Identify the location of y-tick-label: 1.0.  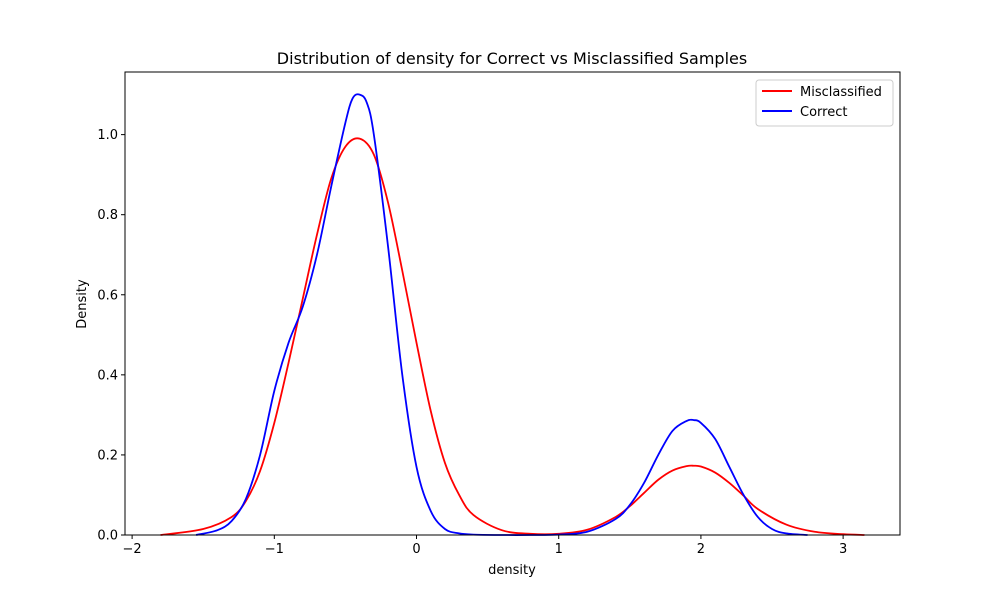
(107, 135).